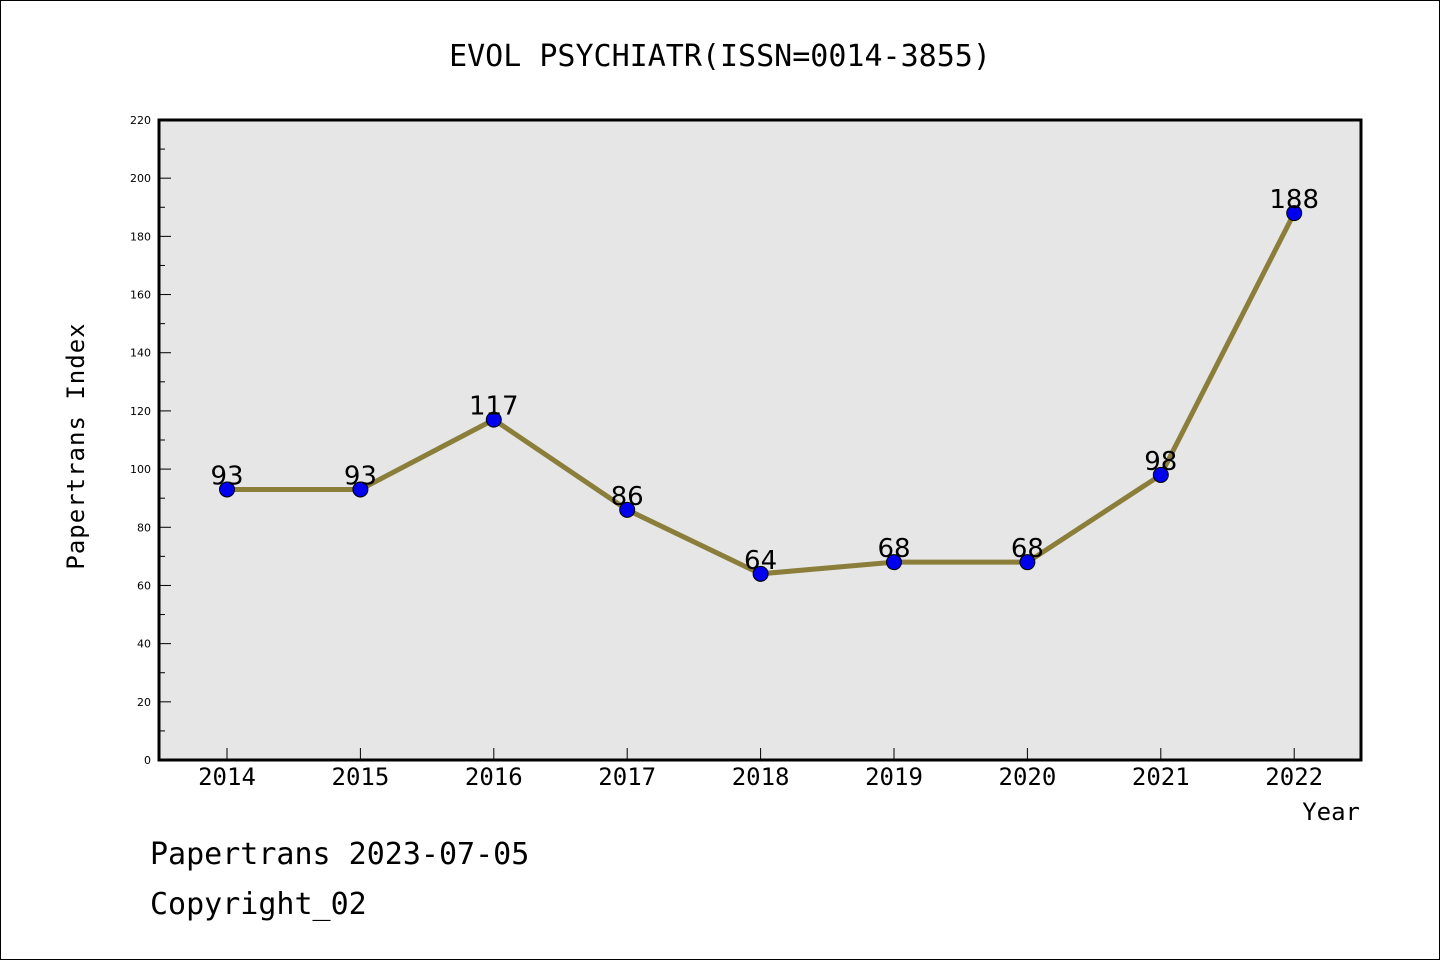 This screenshot has height=960, width=1440. Describe the element at coordinates (1294, 200) in the screenshot. I see `data-label: 188` at that location.